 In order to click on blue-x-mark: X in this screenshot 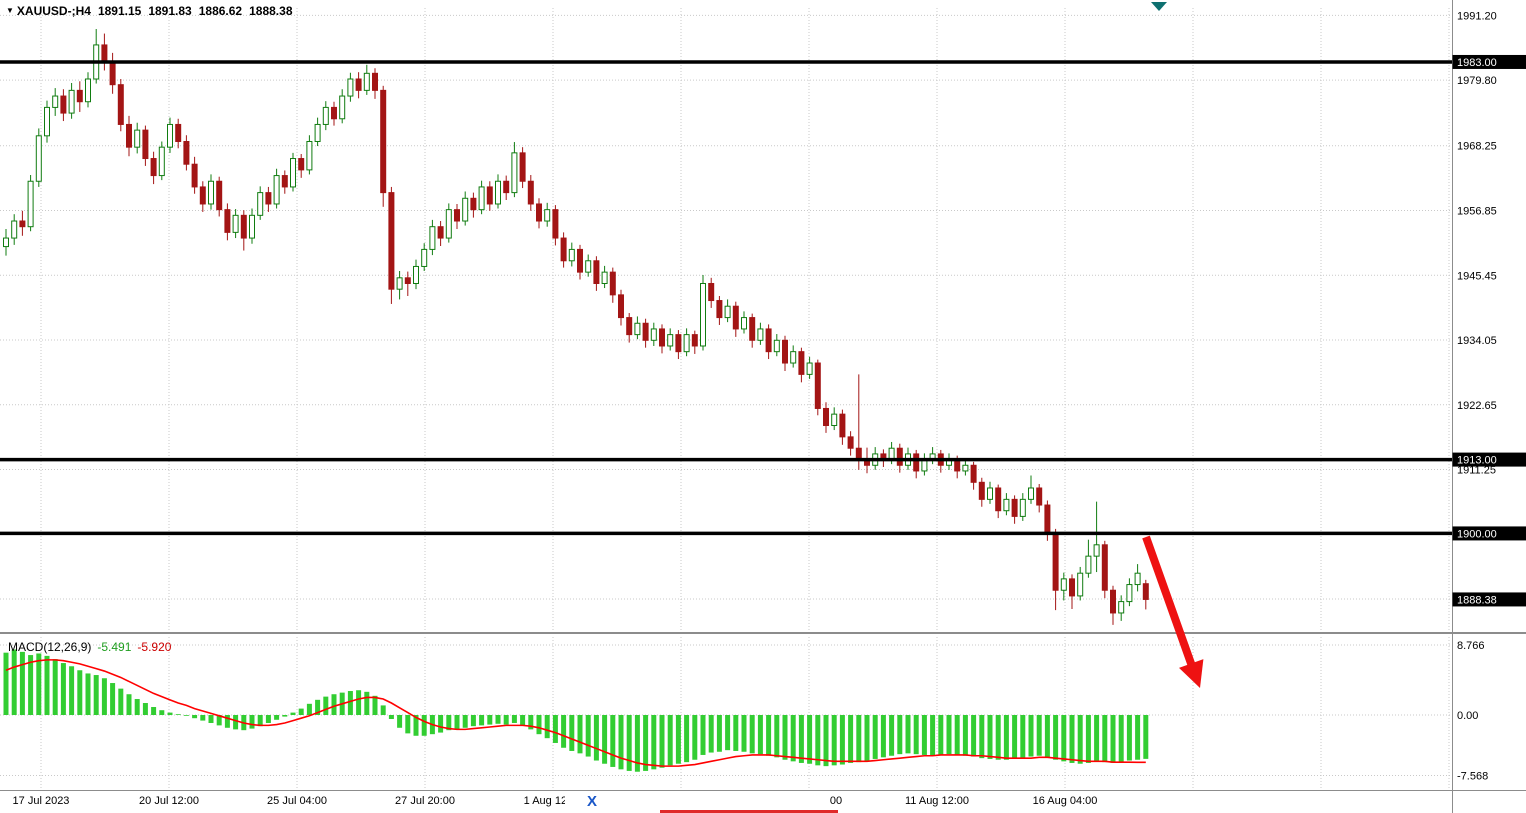, I will do `click(592, 801)`.